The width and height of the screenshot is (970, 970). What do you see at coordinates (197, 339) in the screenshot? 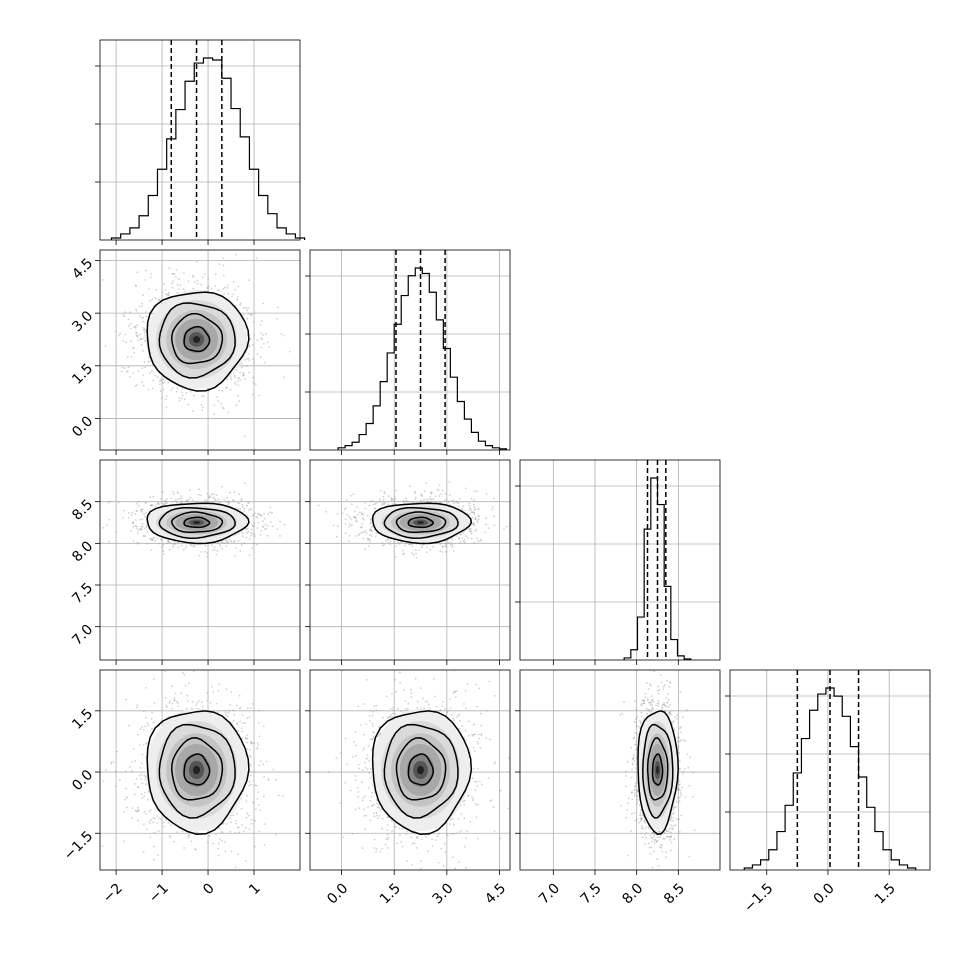
I see `density-shade` at bounding box center [197, 339].